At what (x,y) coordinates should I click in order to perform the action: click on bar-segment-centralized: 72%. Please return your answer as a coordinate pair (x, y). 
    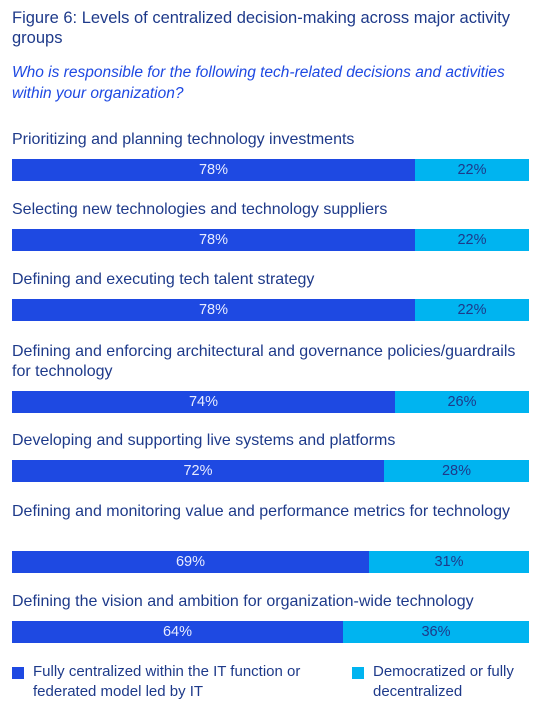
    Looking at the image, I should click on (198, 471).